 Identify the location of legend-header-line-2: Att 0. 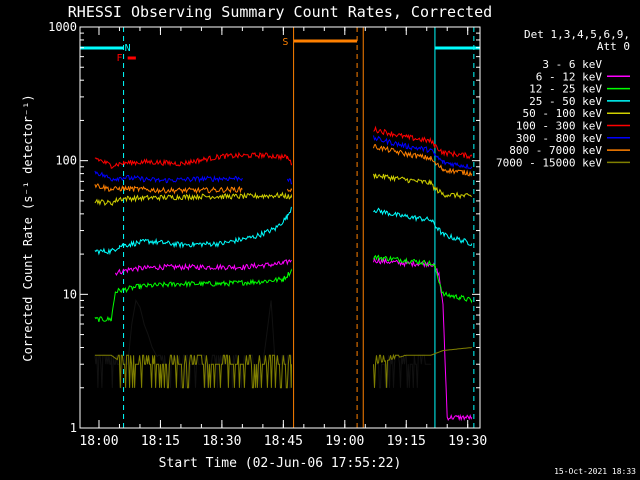
(613, 46).